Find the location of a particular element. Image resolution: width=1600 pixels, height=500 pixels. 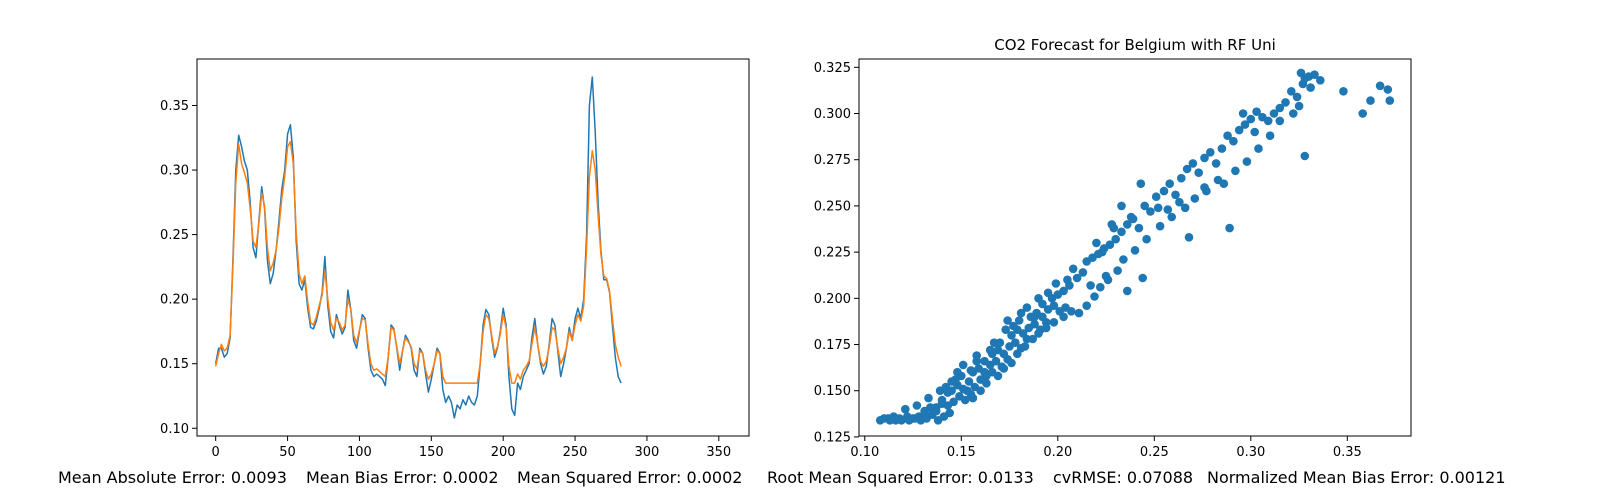

scatter-chart-y-tick-label: 0.275 is located at coordinates (832, 160).